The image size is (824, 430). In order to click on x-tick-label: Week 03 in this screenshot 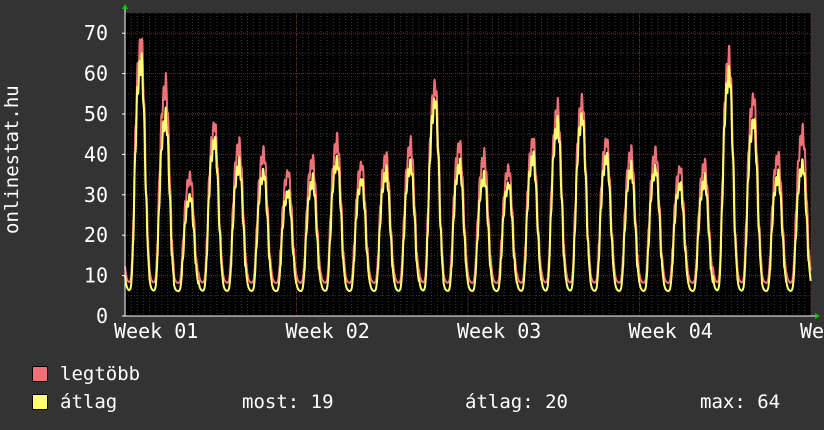, I will do `click(499, 331)`.